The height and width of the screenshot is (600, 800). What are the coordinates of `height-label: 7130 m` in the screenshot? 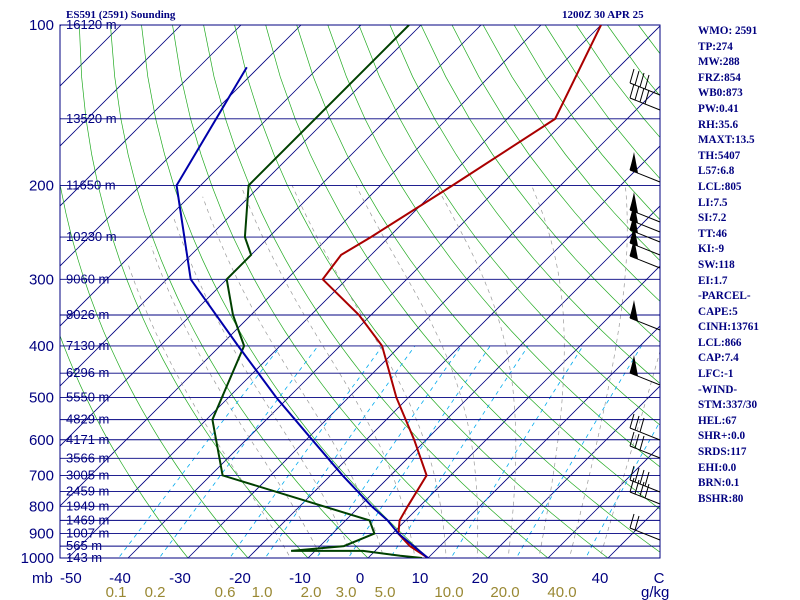 It's located at (87, 345).